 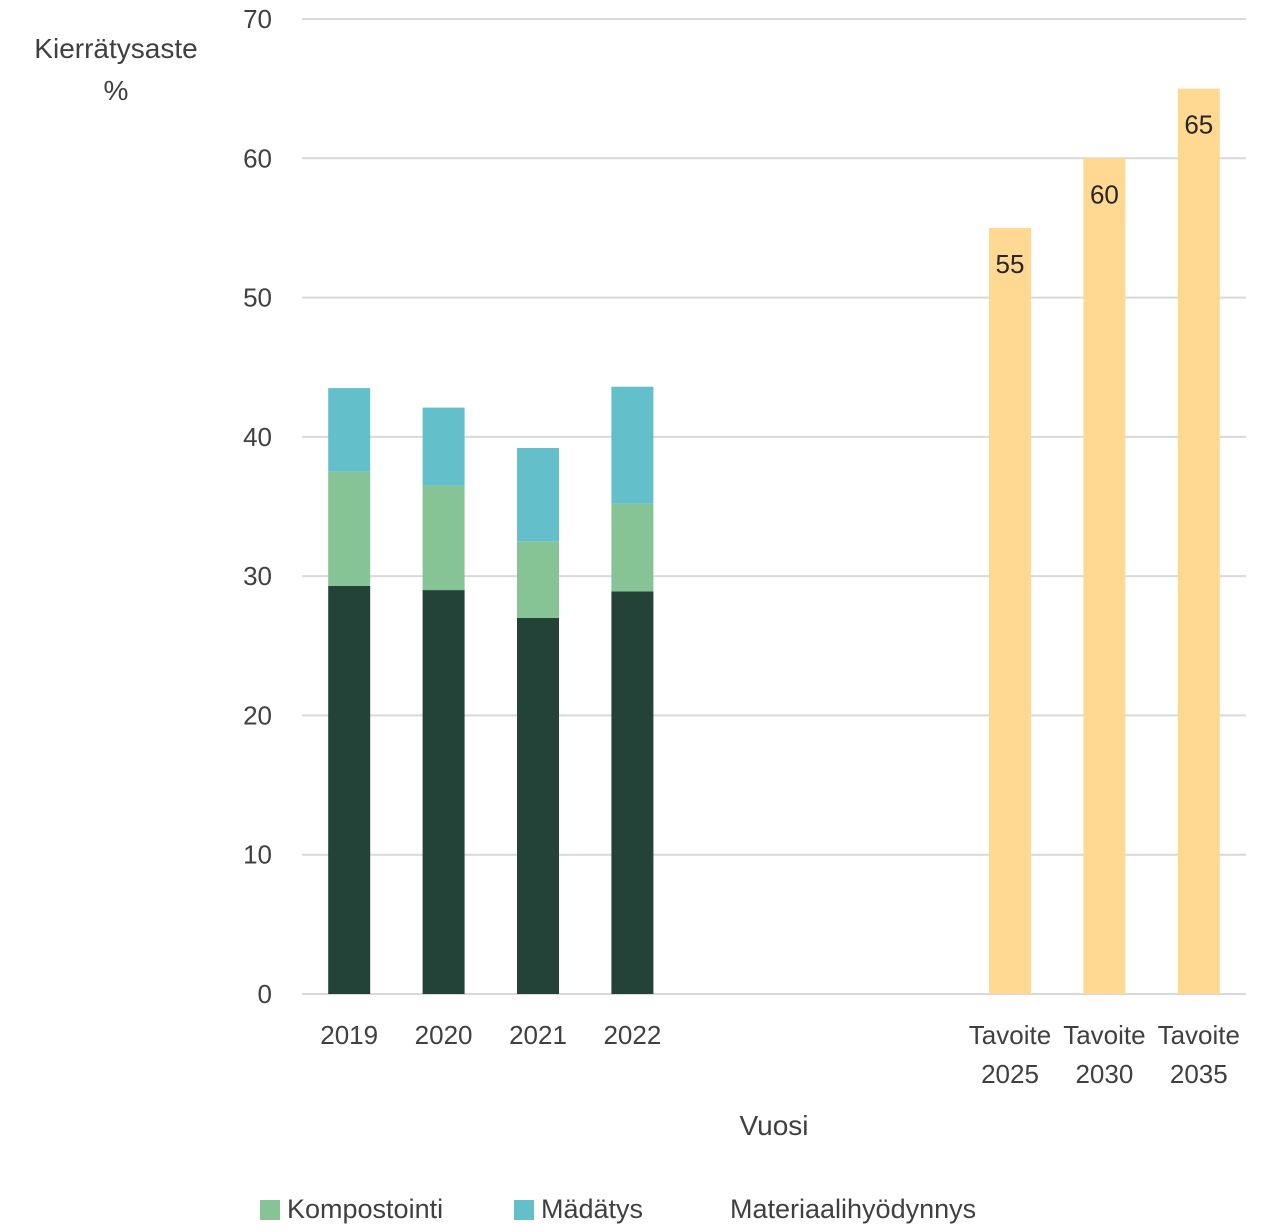 What do you see at coordinates (257, 506) in the screenshot?
I see `y-tick-labels: 0 10 20 30 40 50 60 70` at bounding box center [257, 506].